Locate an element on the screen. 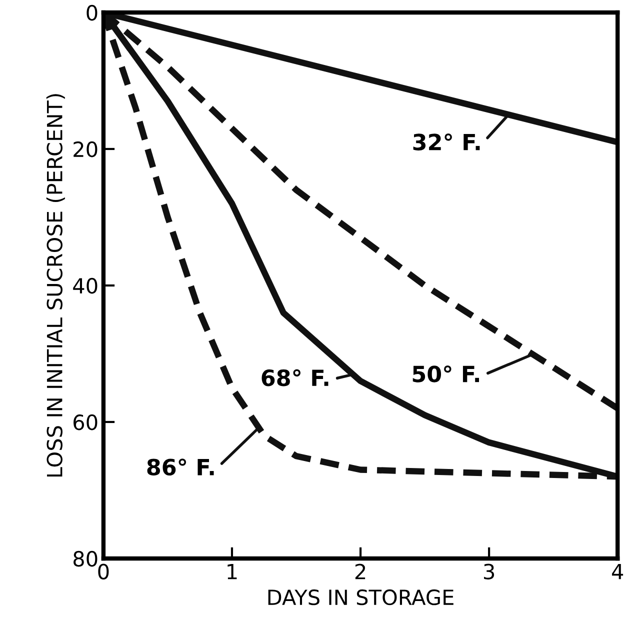 The height and width of the screenshot is (624, 627). y-axis-title: LOSS IN INITIAL SUCROSE (PERCENT) is located at coordinates (55, 285).